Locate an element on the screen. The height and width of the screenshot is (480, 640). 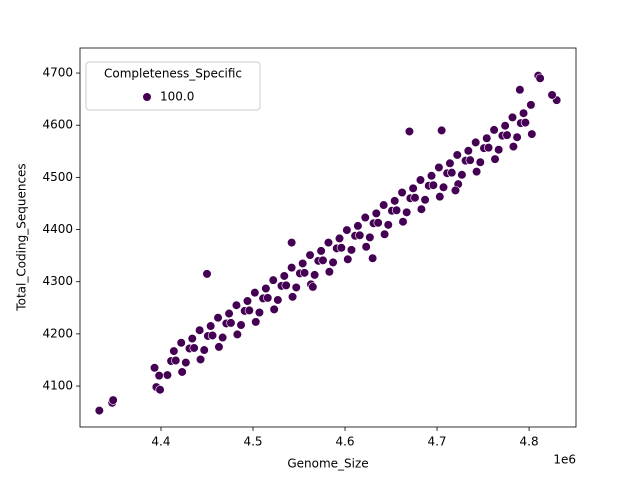
y-tick-label: 4200 is located at coordinates (57, 333).